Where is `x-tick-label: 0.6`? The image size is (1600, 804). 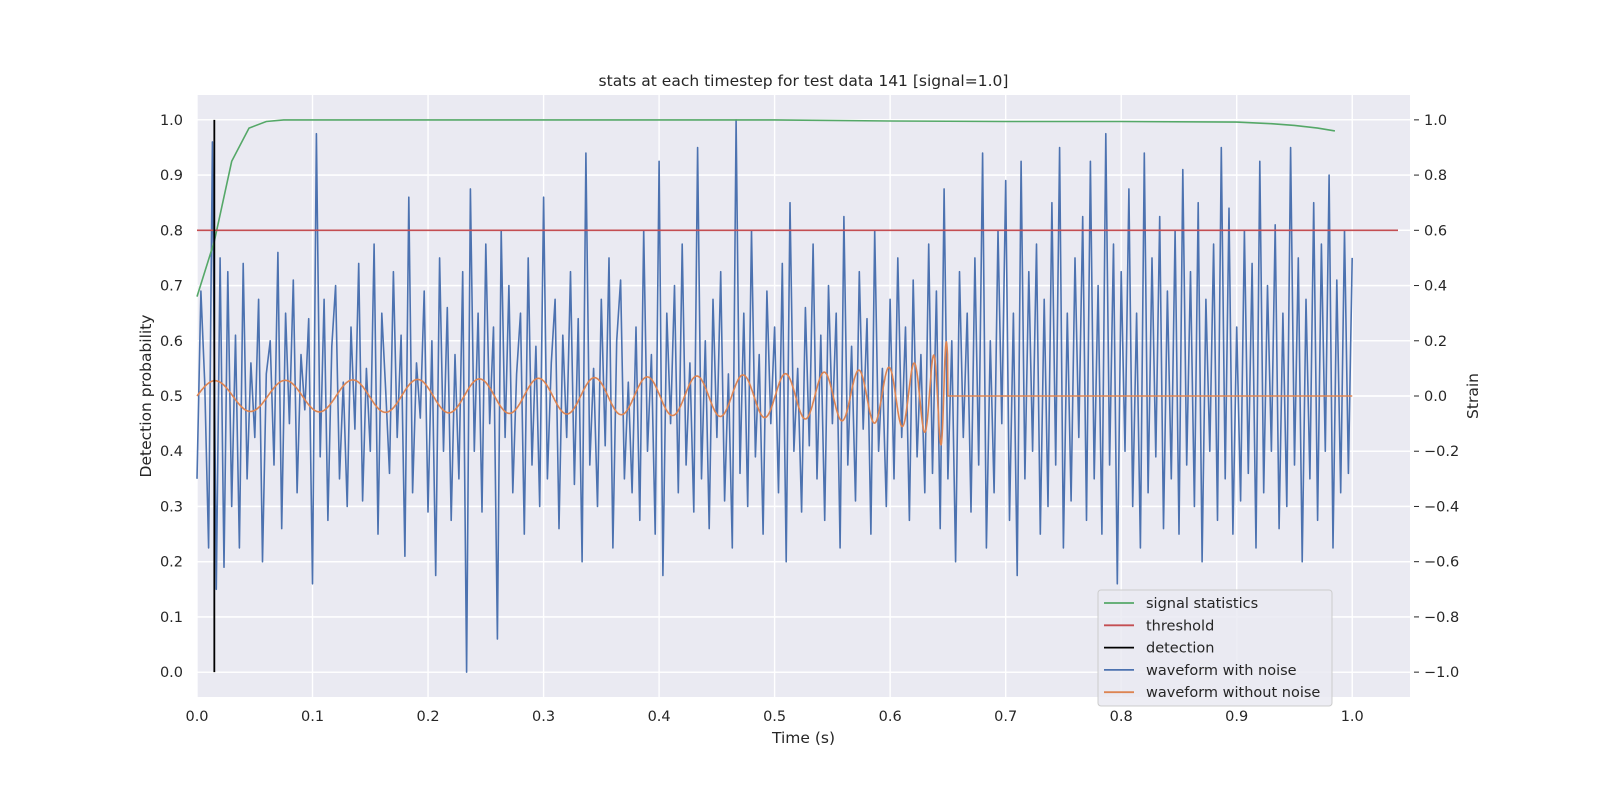
x-tick-label: 0.6 is located at coordinates (890, 717).